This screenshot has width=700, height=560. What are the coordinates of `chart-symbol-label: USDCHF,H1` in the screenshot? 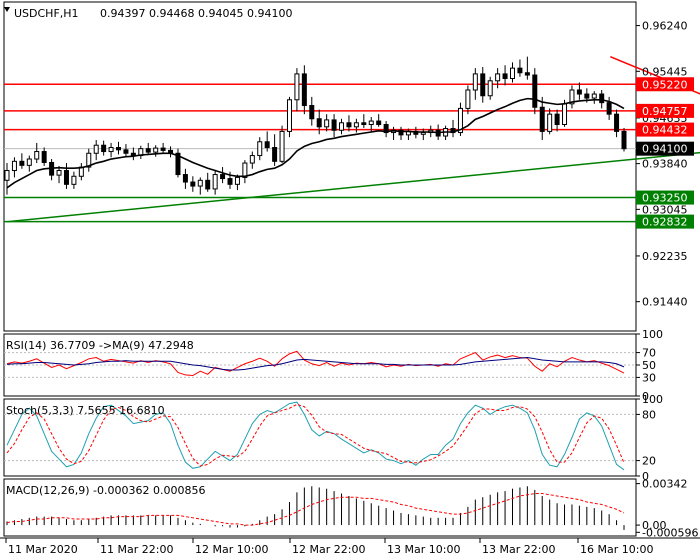 It's located at (46, 13).